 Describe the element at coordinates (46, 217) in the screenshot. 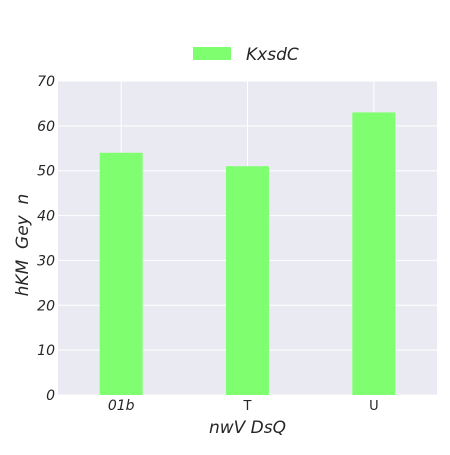

I see `y-tick-label: 40` at that location.